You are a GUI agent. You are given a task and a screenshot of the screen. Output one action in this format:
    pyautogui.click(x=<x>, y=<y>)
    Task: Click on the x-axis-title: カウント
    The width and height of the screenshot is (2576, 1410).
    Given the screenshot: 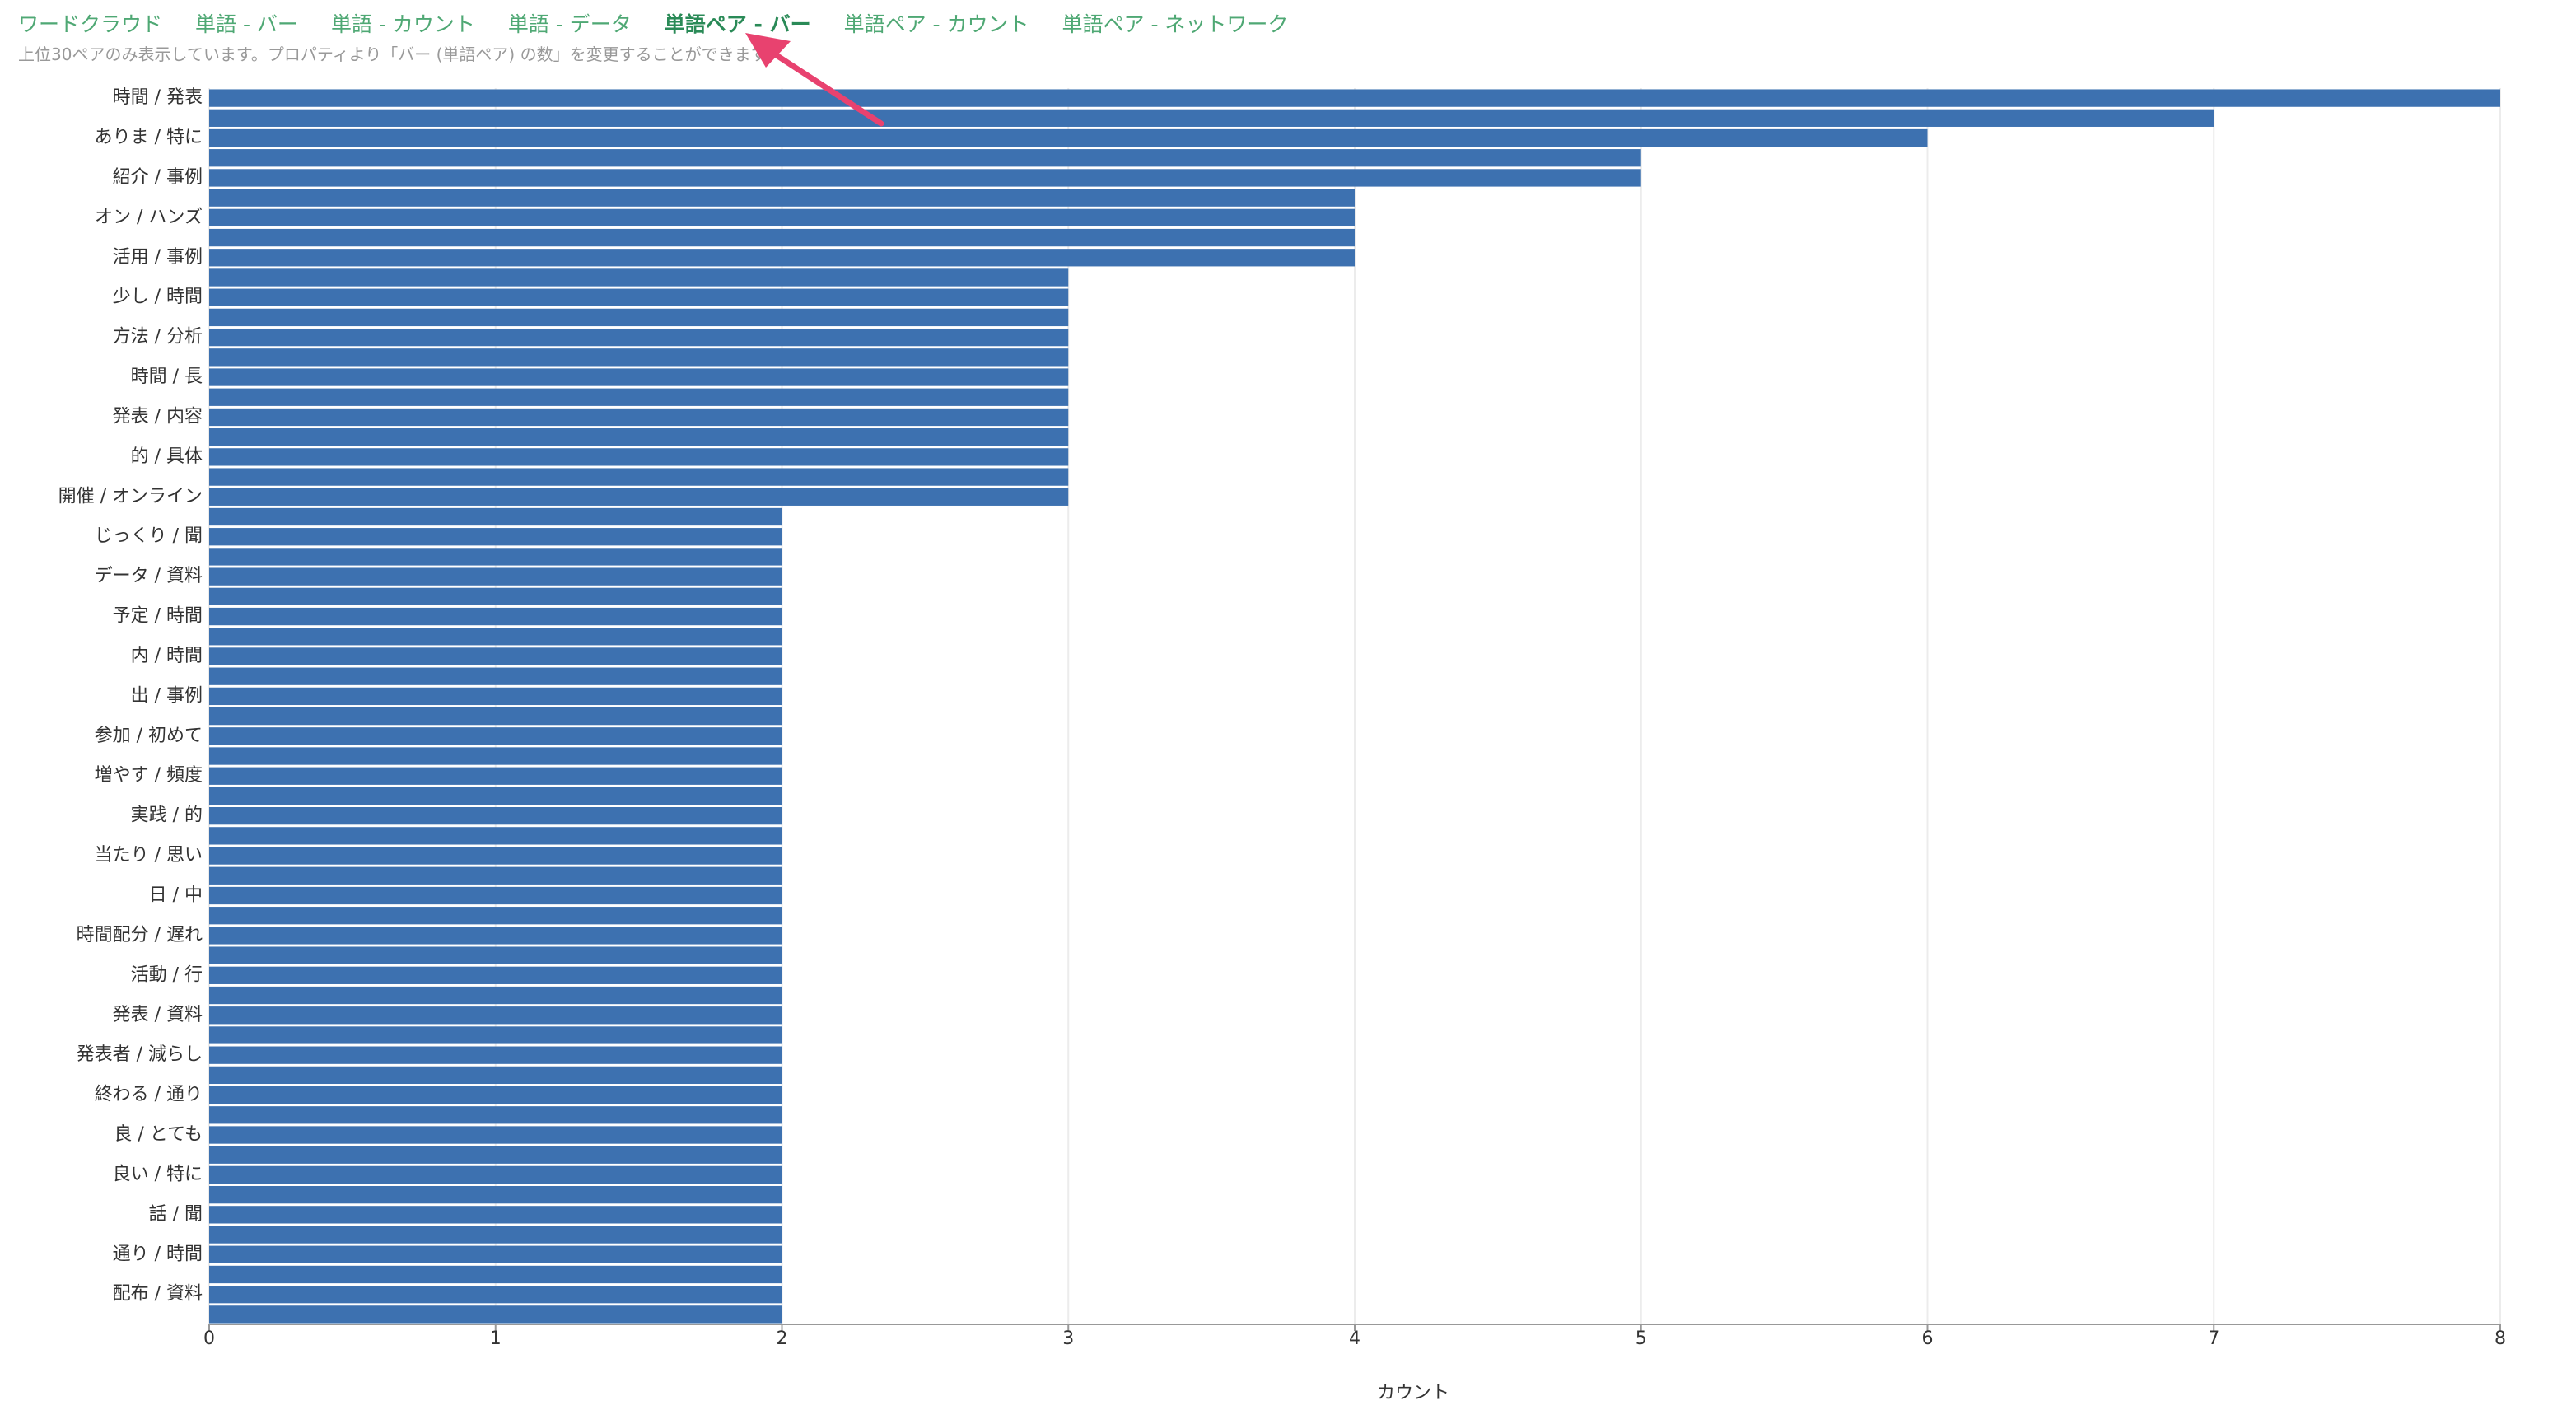 What is the action you would take?
    pyautogui.click(x=1413, y=1393)
    